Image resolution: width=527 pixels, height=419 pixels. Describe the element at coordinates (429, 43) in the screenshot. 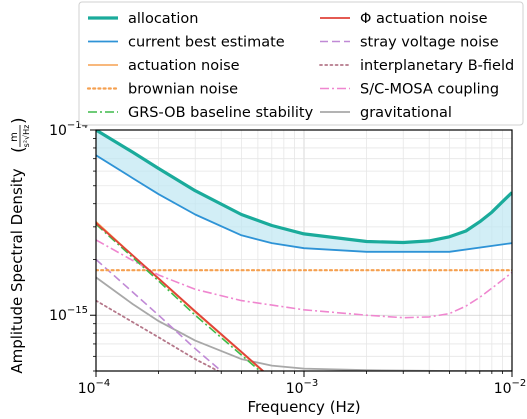

I see `legend-label-stray-voltage-noise: stray voltage noise` at that location.